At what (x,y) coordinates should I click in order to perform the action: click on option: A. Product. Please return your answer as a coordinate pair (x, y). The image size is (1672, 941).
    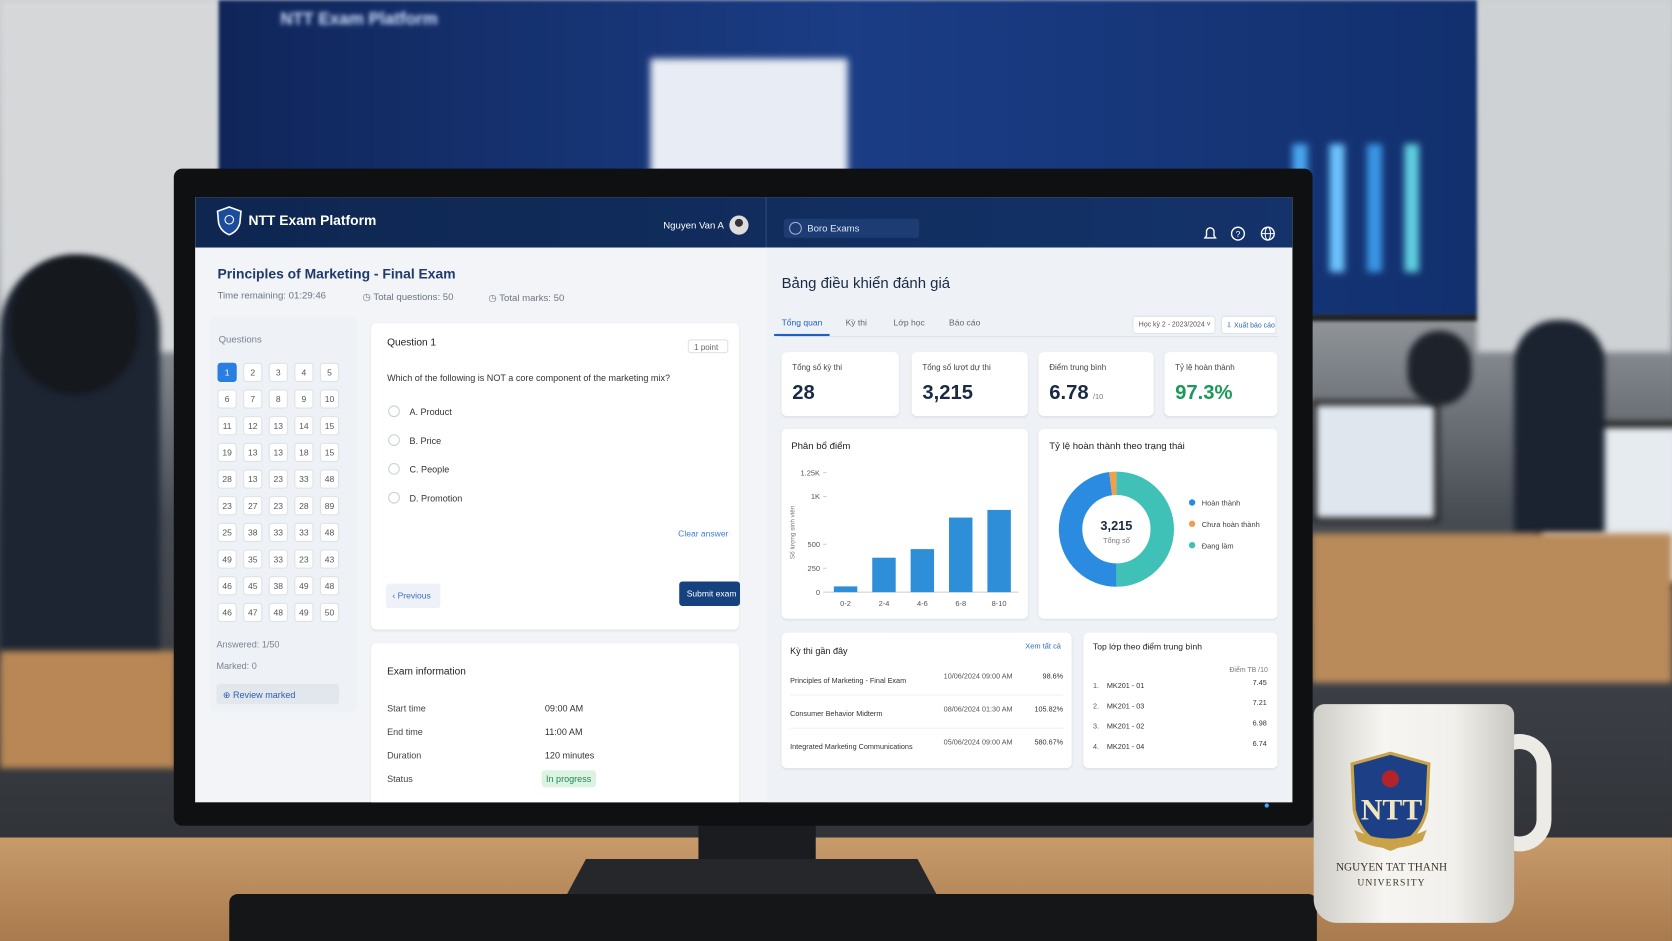
    Looking at the image, I should click on (430, 412).